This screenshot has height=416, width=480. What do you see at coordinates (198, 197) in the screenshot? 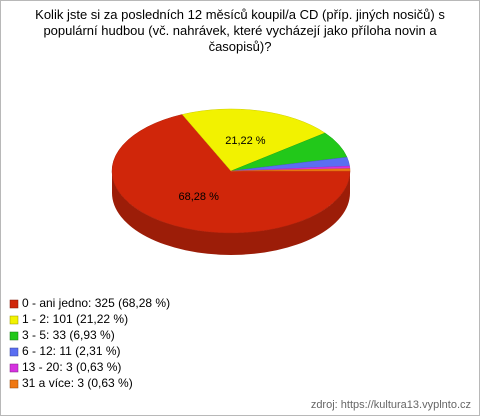
I see `slice-label: 68,28 %` at bounding box center [198, 197].